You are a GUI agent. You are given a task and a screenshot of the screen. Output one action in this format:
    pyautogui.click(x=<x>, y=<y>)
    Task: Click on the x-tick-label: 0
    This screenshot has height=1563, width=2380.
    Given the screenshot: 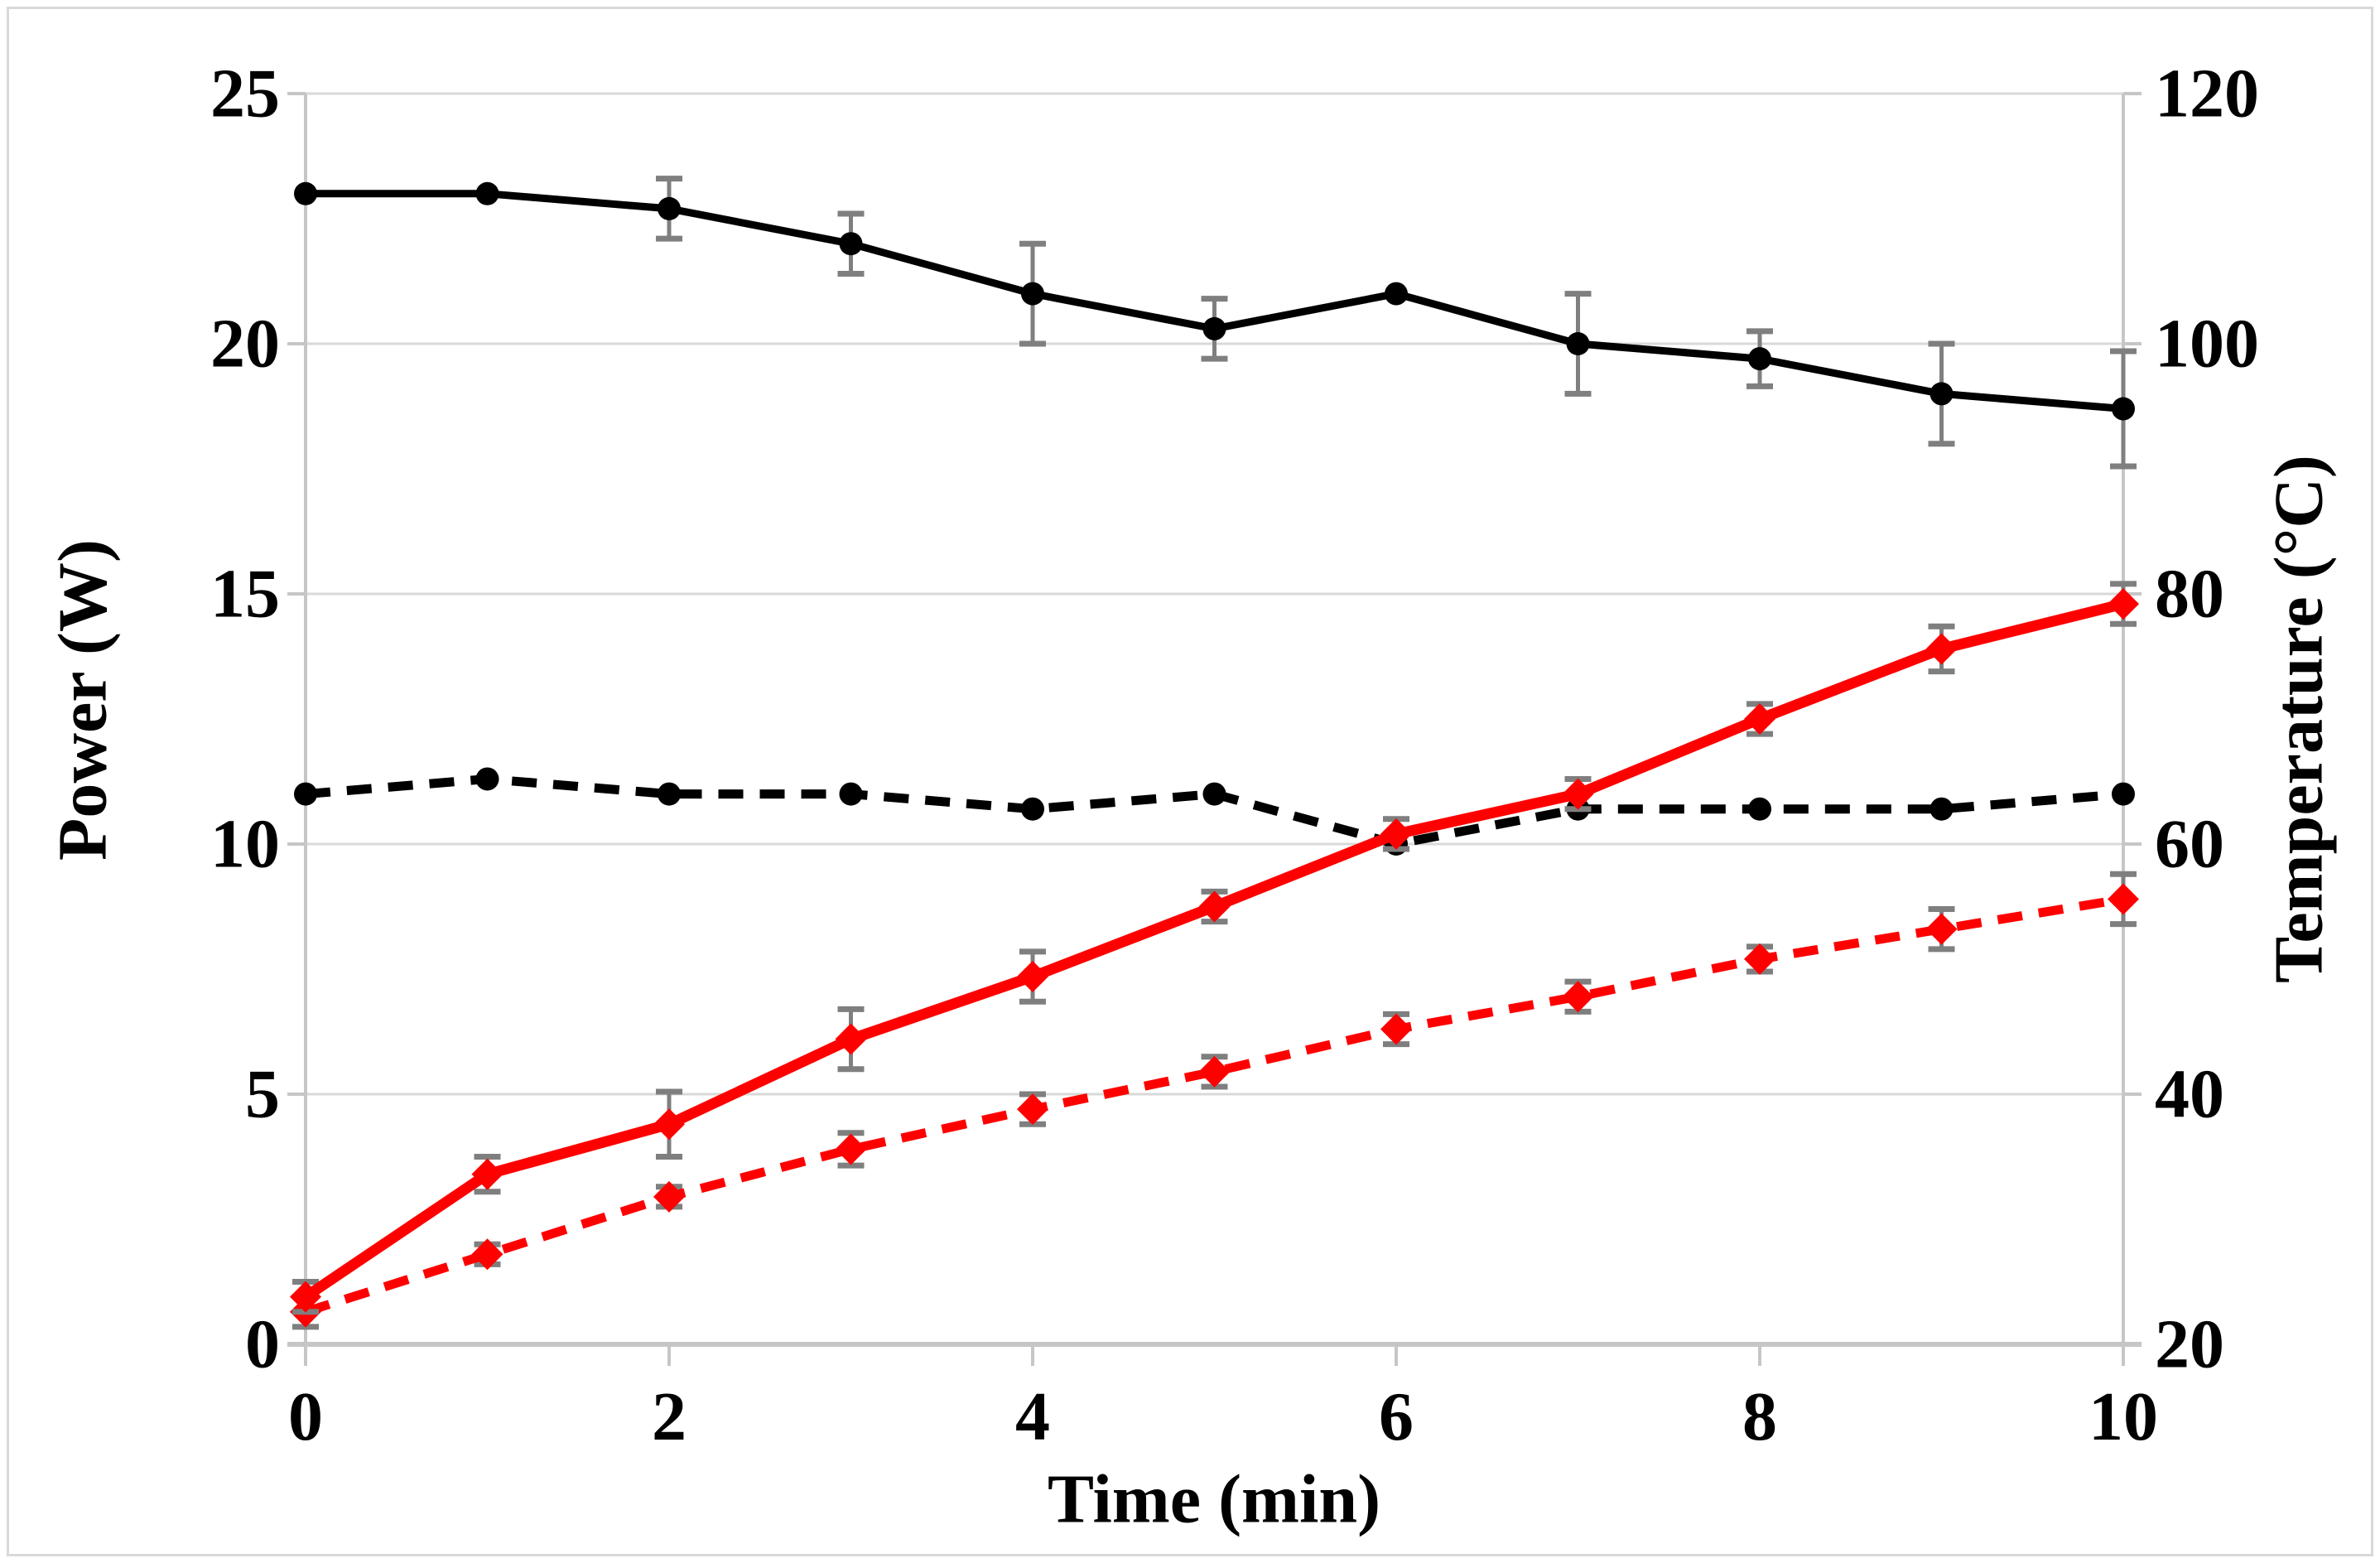 What is the action you would take?
    pyautogui.click(x=305, y=1416)
    